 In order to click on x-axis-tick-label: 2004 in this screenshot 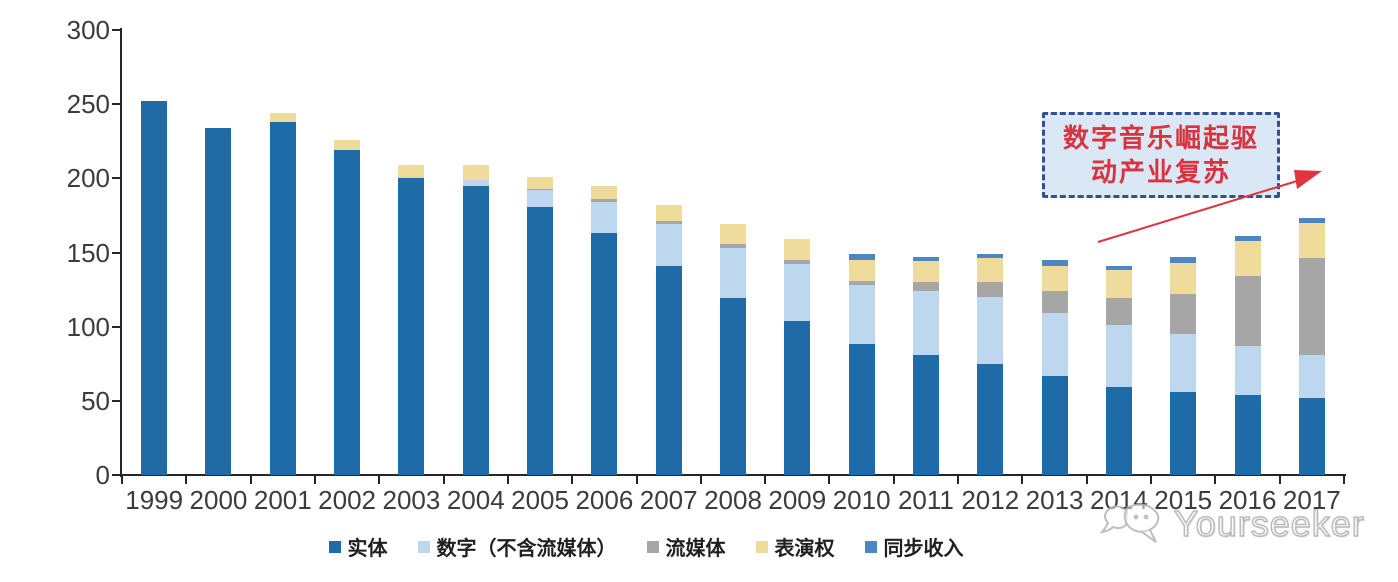, I will do `click(475, 500)`.